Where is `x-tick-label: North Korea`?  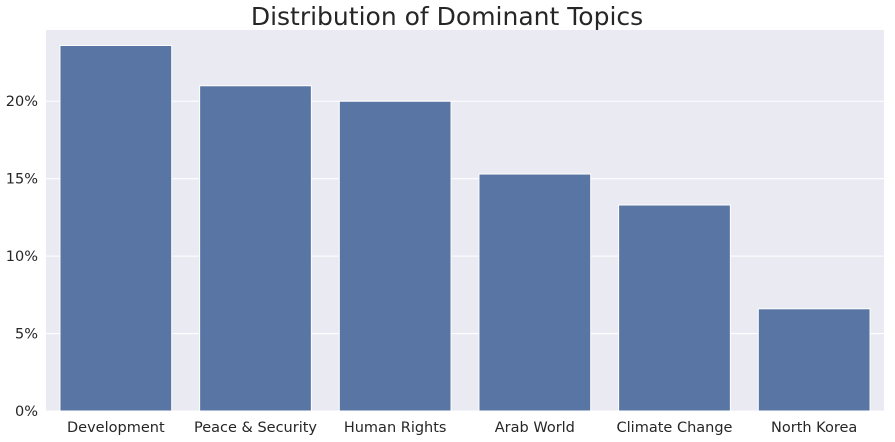
x-tick-label: North Korea is located at coordinates (814, 428).